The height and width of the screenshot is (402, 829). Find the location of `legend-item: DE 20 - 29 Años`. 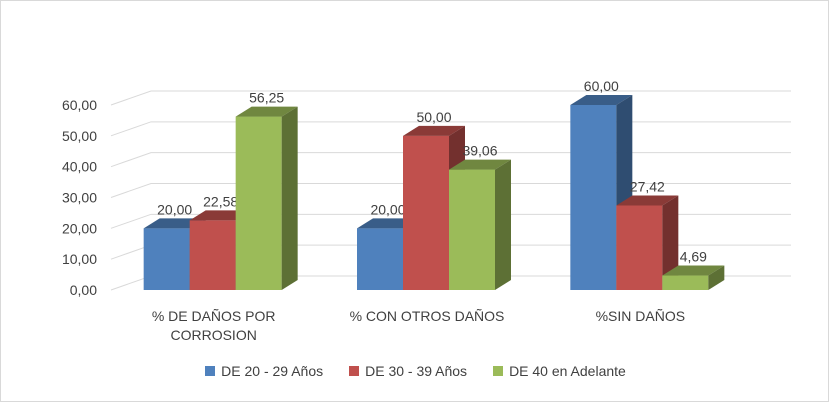

legend-item: DE 20 - 29 Años is located at coordinates (264, 371).